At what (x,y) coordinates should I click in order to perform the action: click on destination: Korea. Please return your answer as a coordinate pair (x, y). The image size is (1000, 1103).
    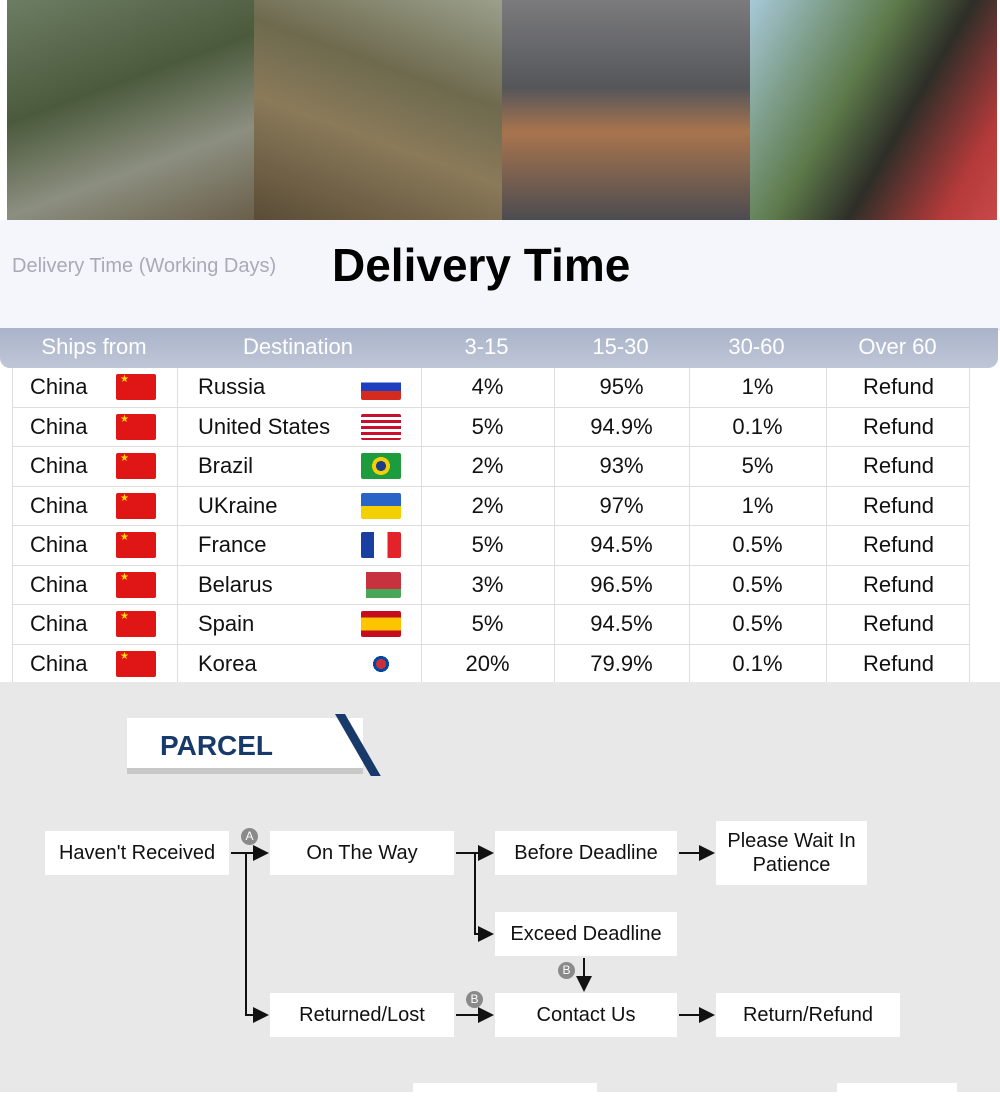
    Looking at the image, I should click on (227, 663).